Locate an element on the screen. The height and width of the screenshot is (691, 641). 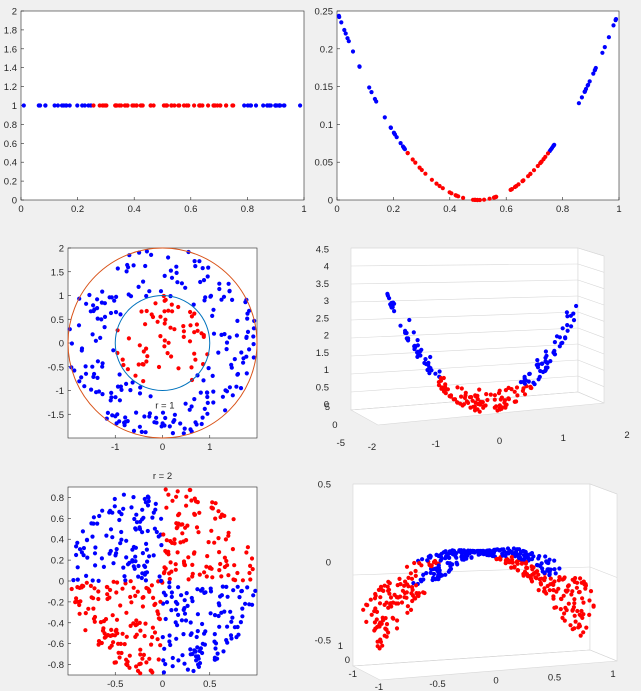
z-grid is located at coordinates (591, 316).